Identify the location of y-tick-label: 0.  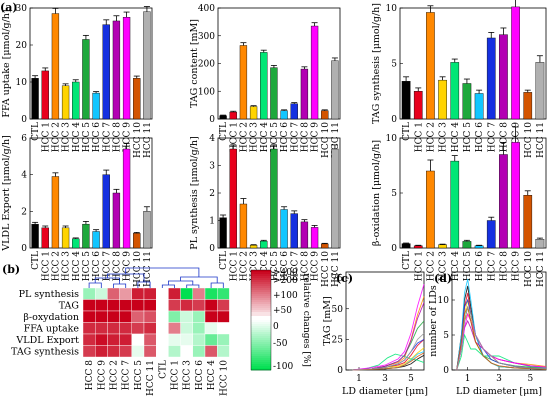
(212, 249).